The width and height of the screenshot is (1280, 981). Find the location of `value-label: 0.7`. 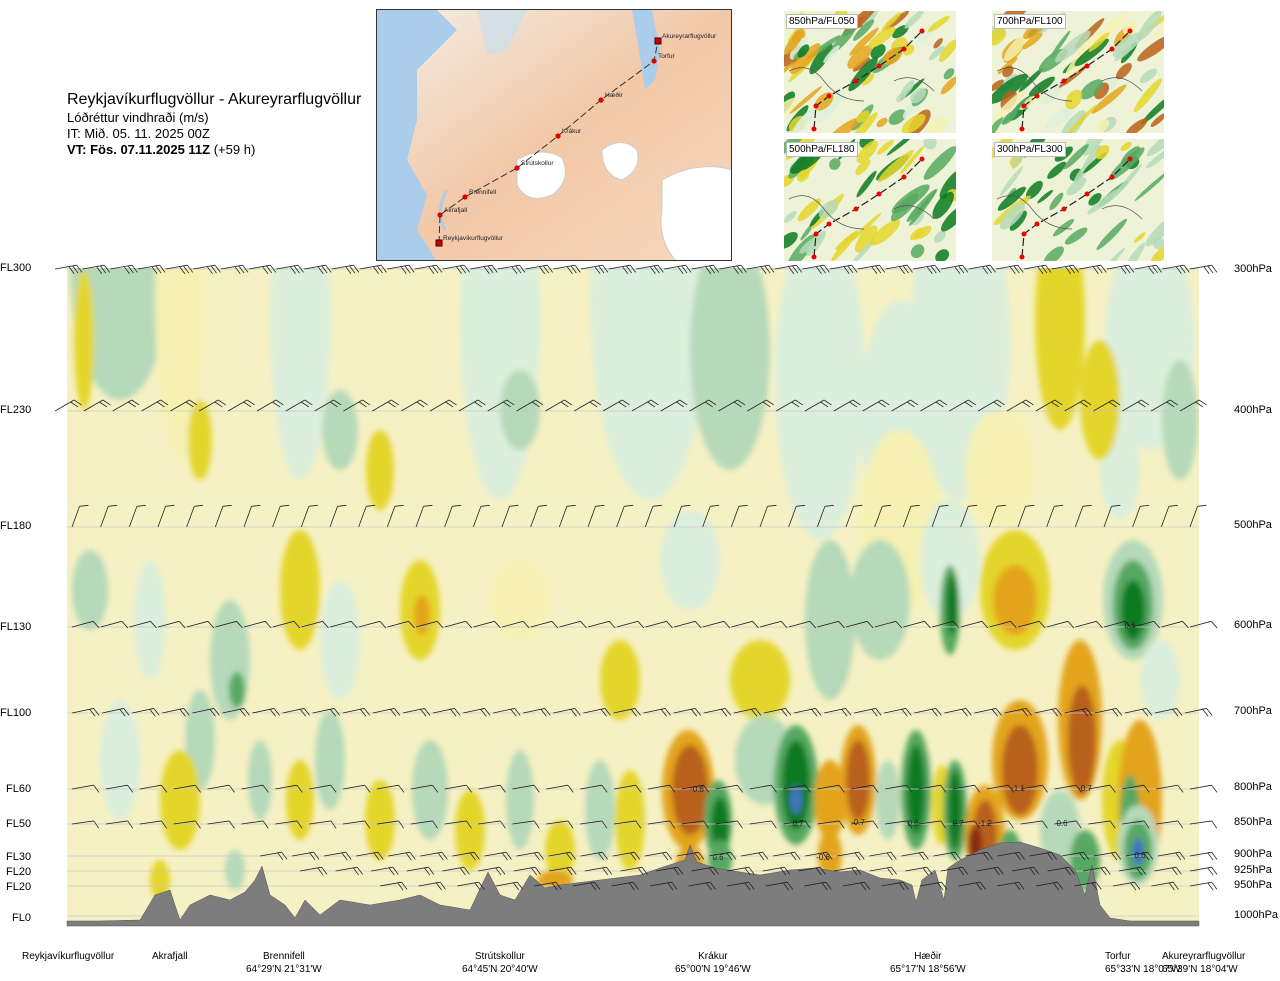

value-label: 0.7 is located at coordinates (798, 823).